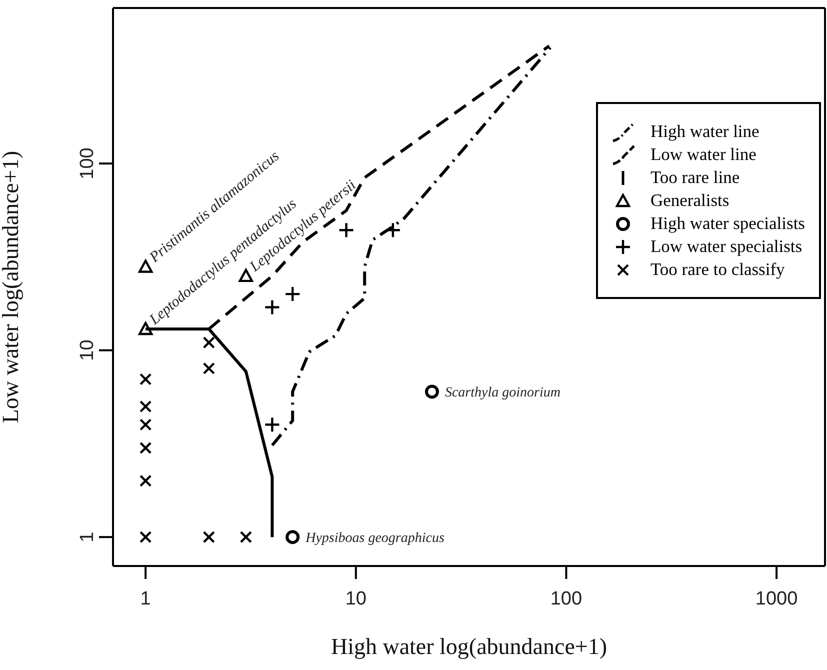 The width and height of the screenshot is (827, 670). Describe the element at coordinates (690, 200) in the screenshot. I see `legend-label: Generalists` at that location.